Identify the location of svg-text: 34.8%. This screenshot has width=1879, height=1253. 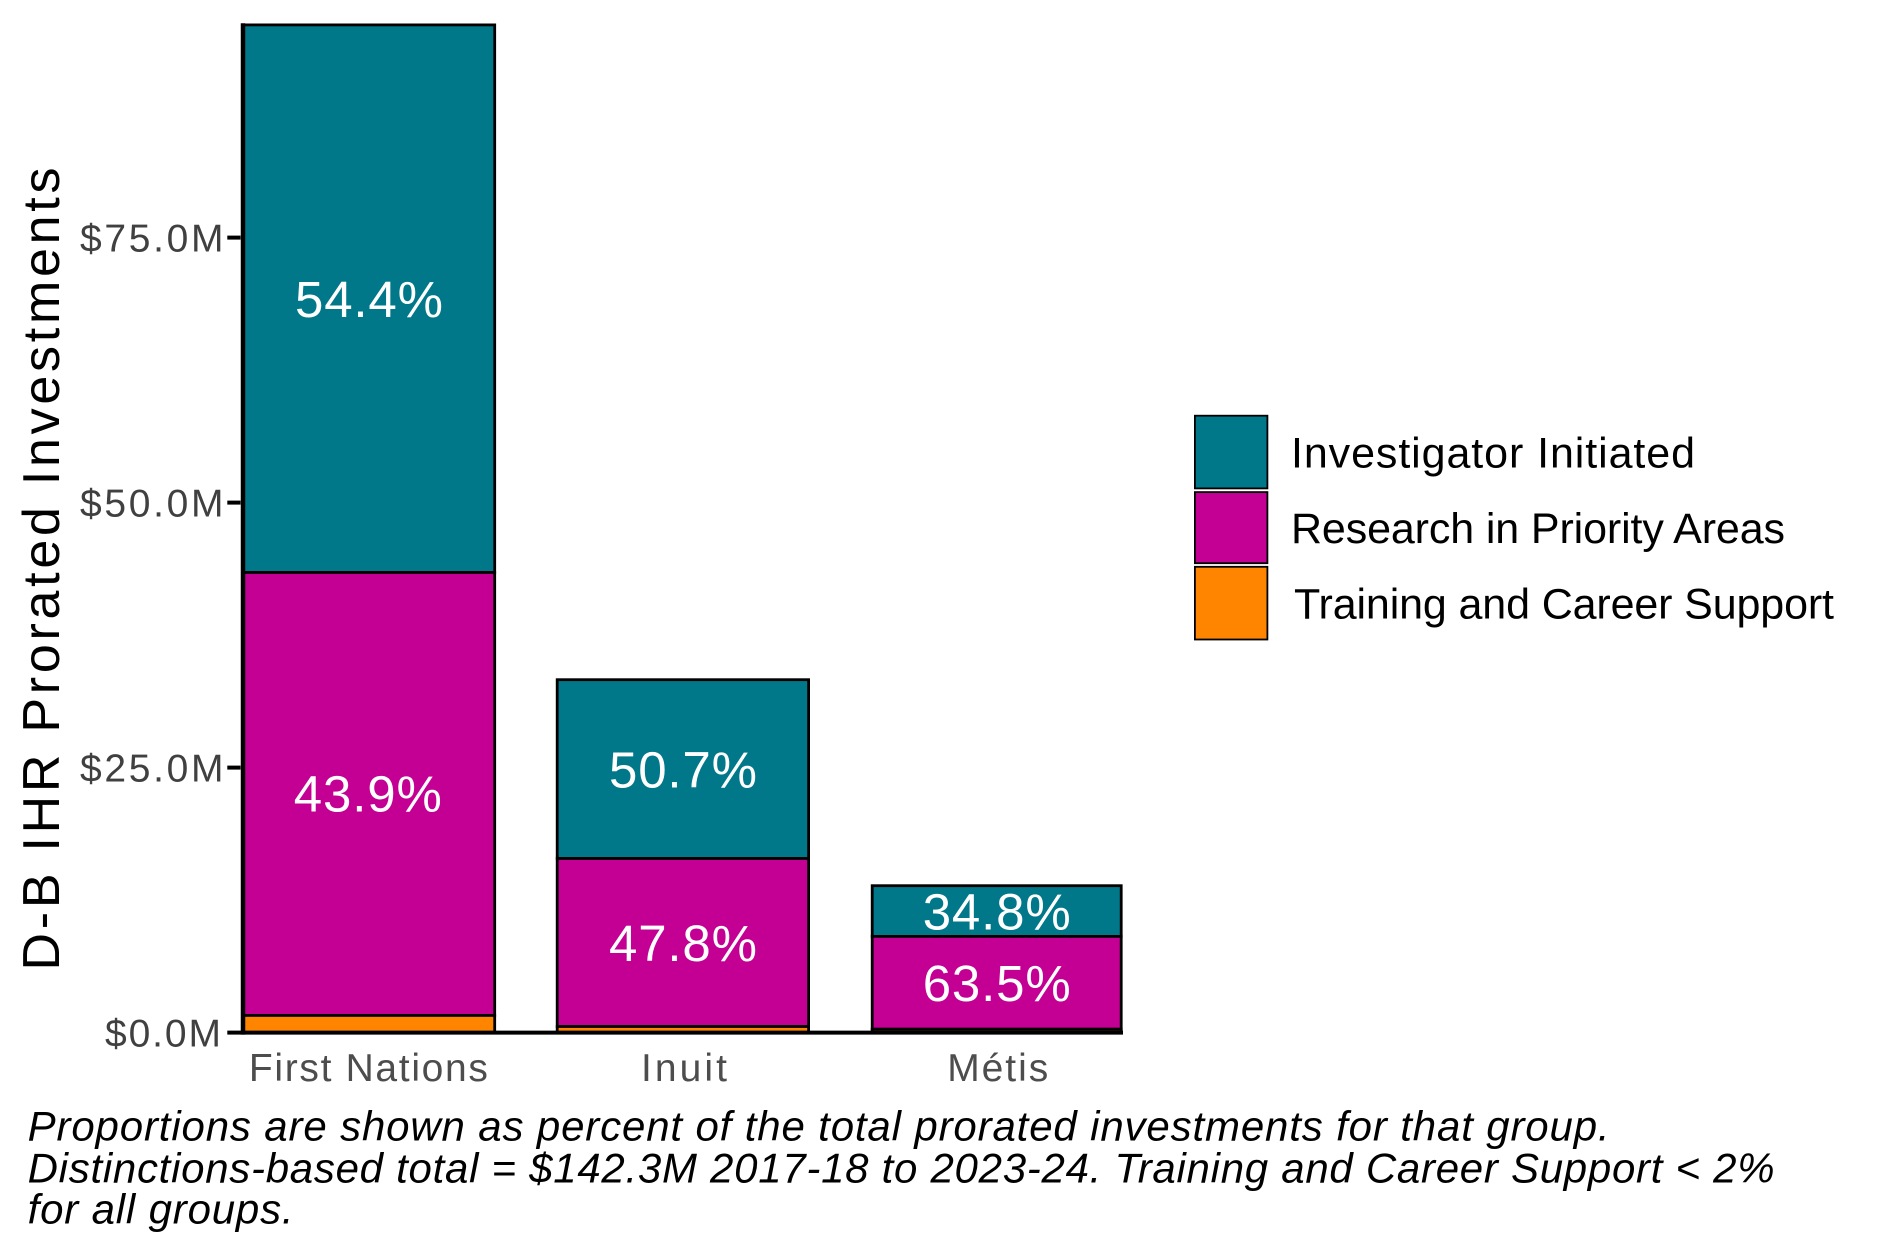
(997, 911).